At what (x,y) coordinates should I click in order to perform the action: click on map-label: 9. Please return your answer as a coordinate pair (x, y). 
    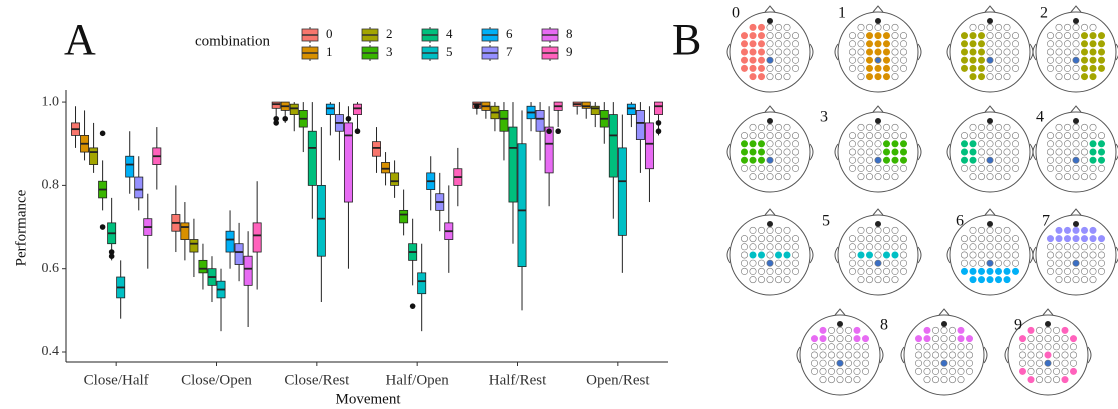
    Looking at the image, I should click on (1018, 325).